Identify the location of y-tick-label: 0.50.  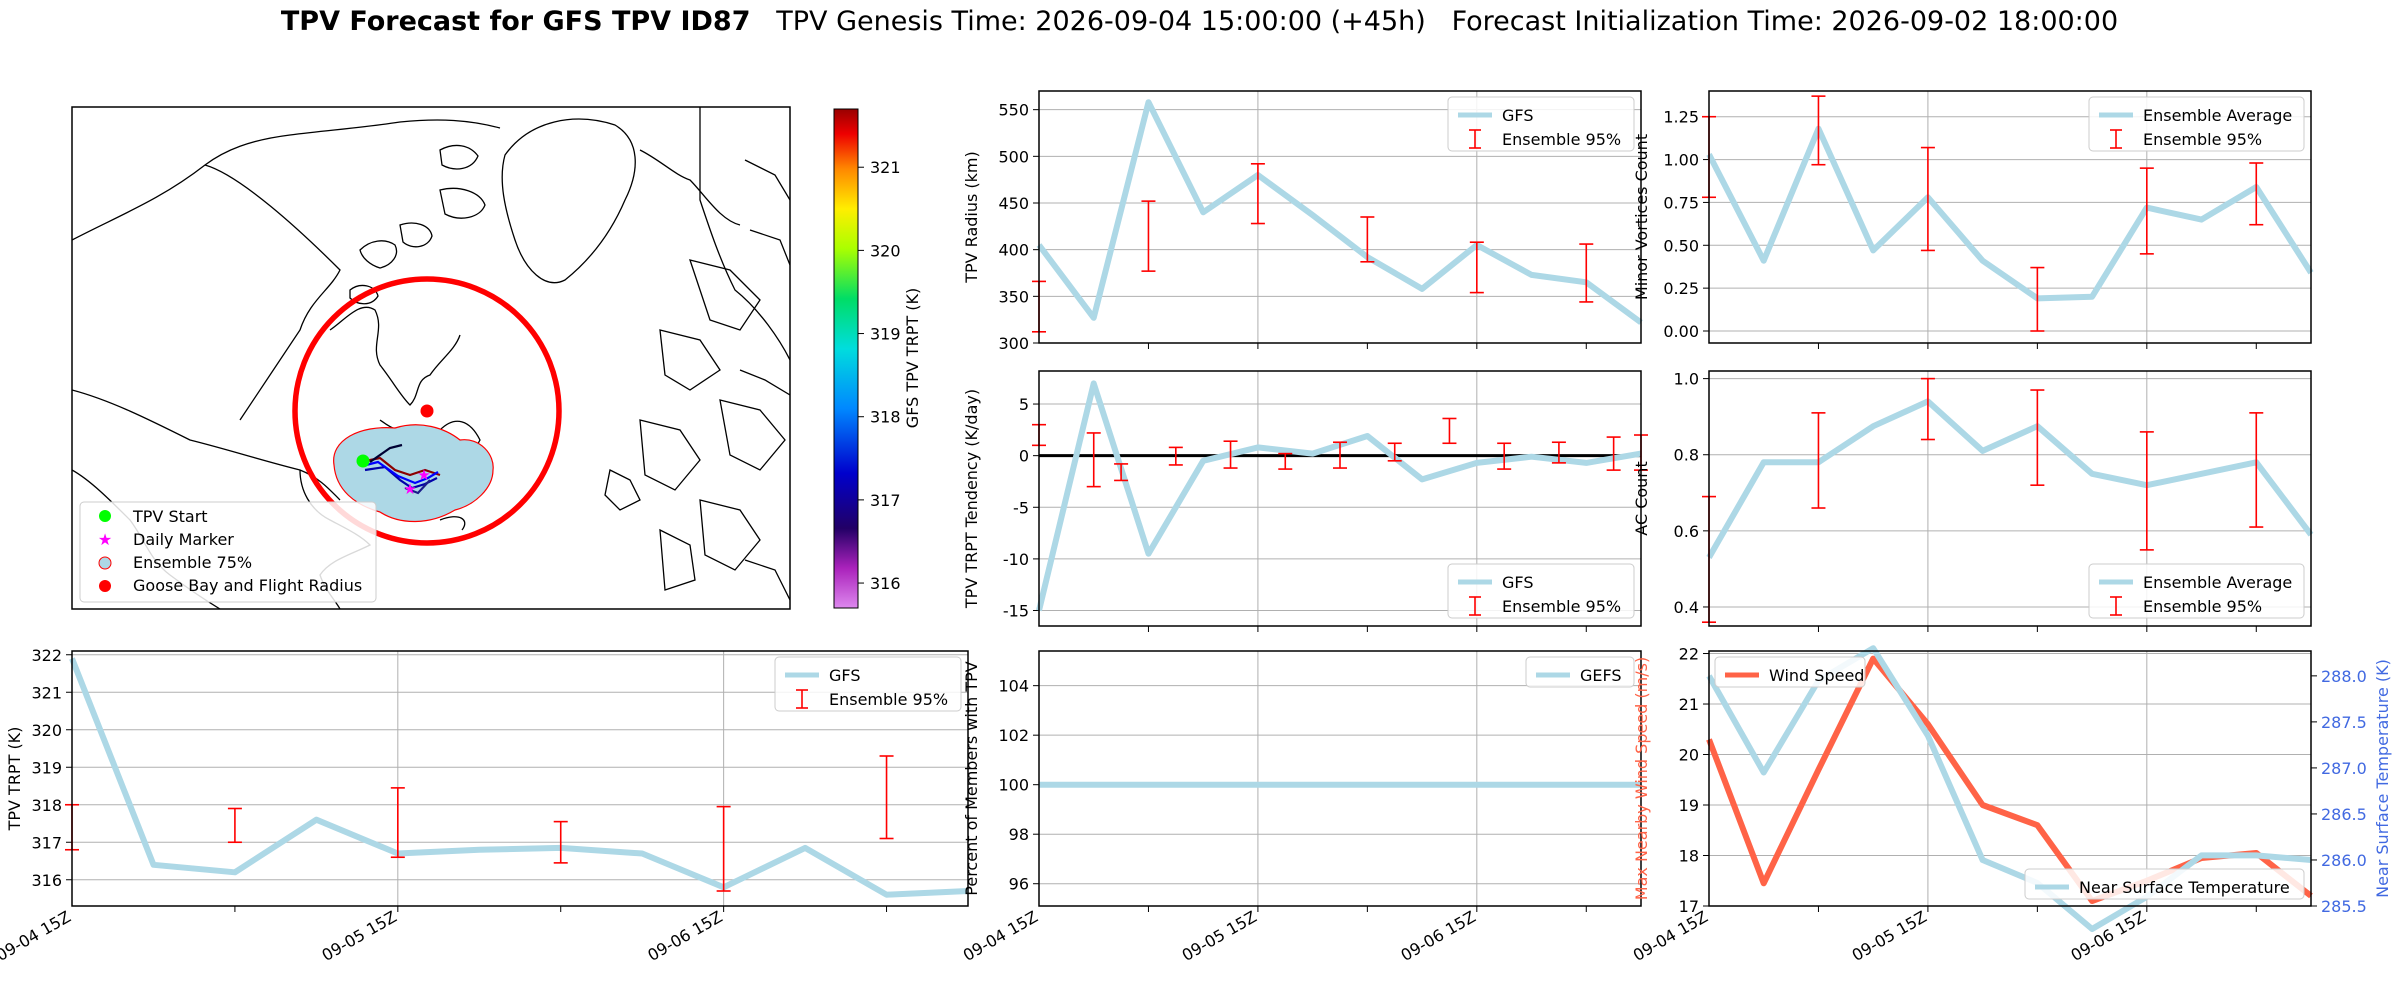
(1681, 245).